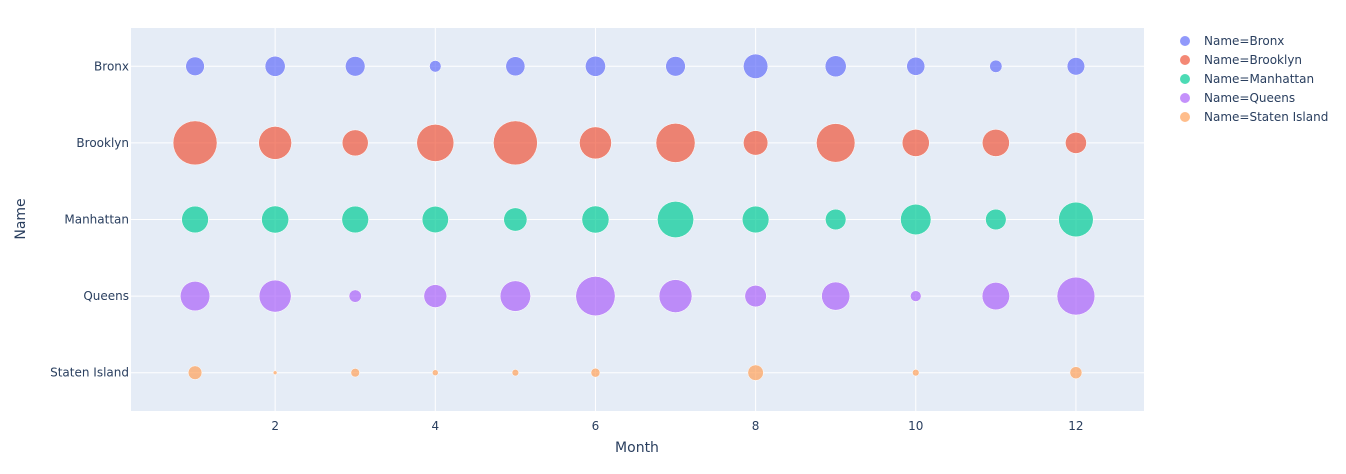 Image resolution: width=1346 pixels, height=474 pixels. What do you see at coordinates (275, 426) in the screenshot?
I see `x-tick-label: 2` at bounding box center [275, 426].